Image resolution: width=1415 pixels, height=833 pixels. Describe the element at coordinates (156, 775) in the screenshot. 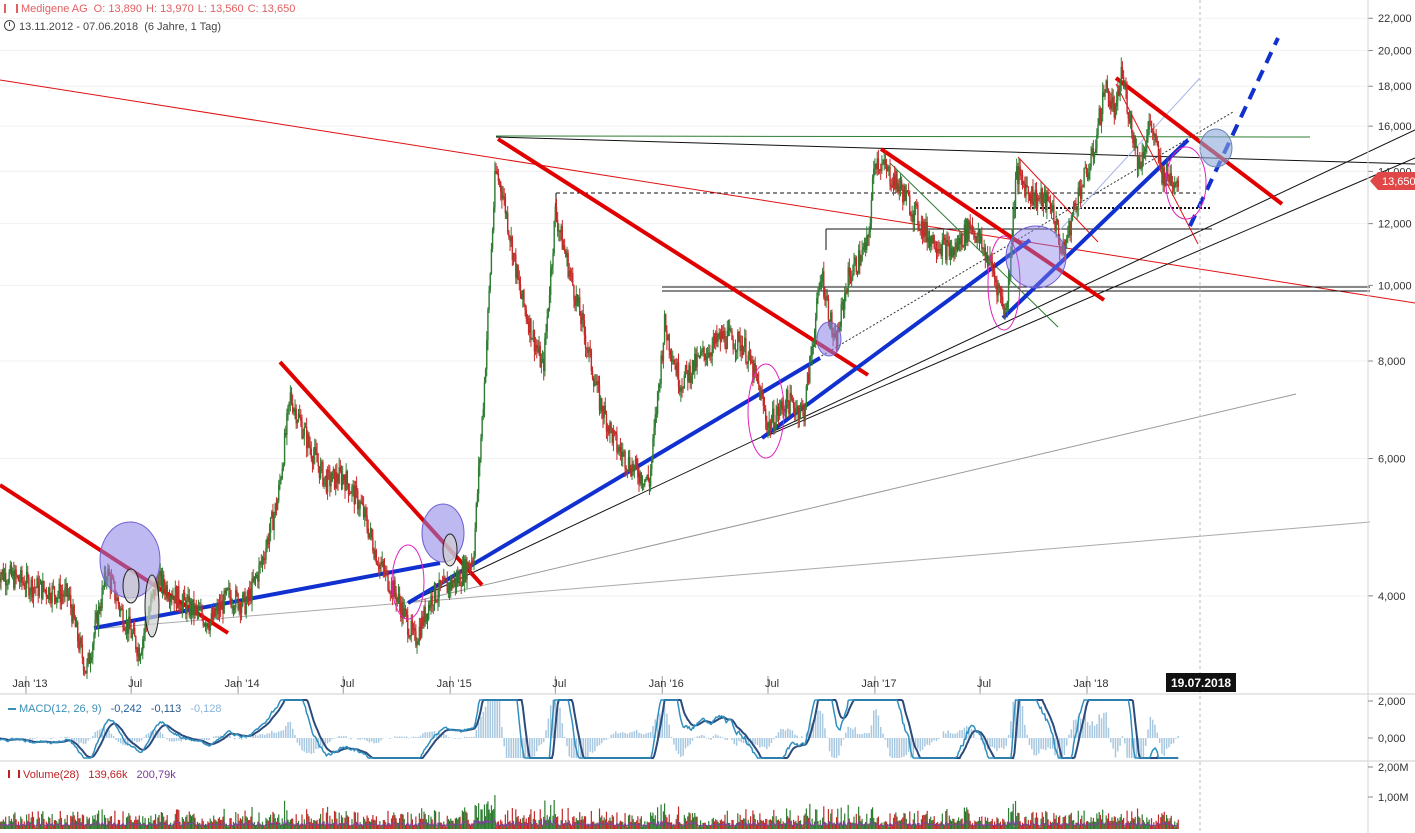

I see `volume-average-value: 200,79k` at that location.